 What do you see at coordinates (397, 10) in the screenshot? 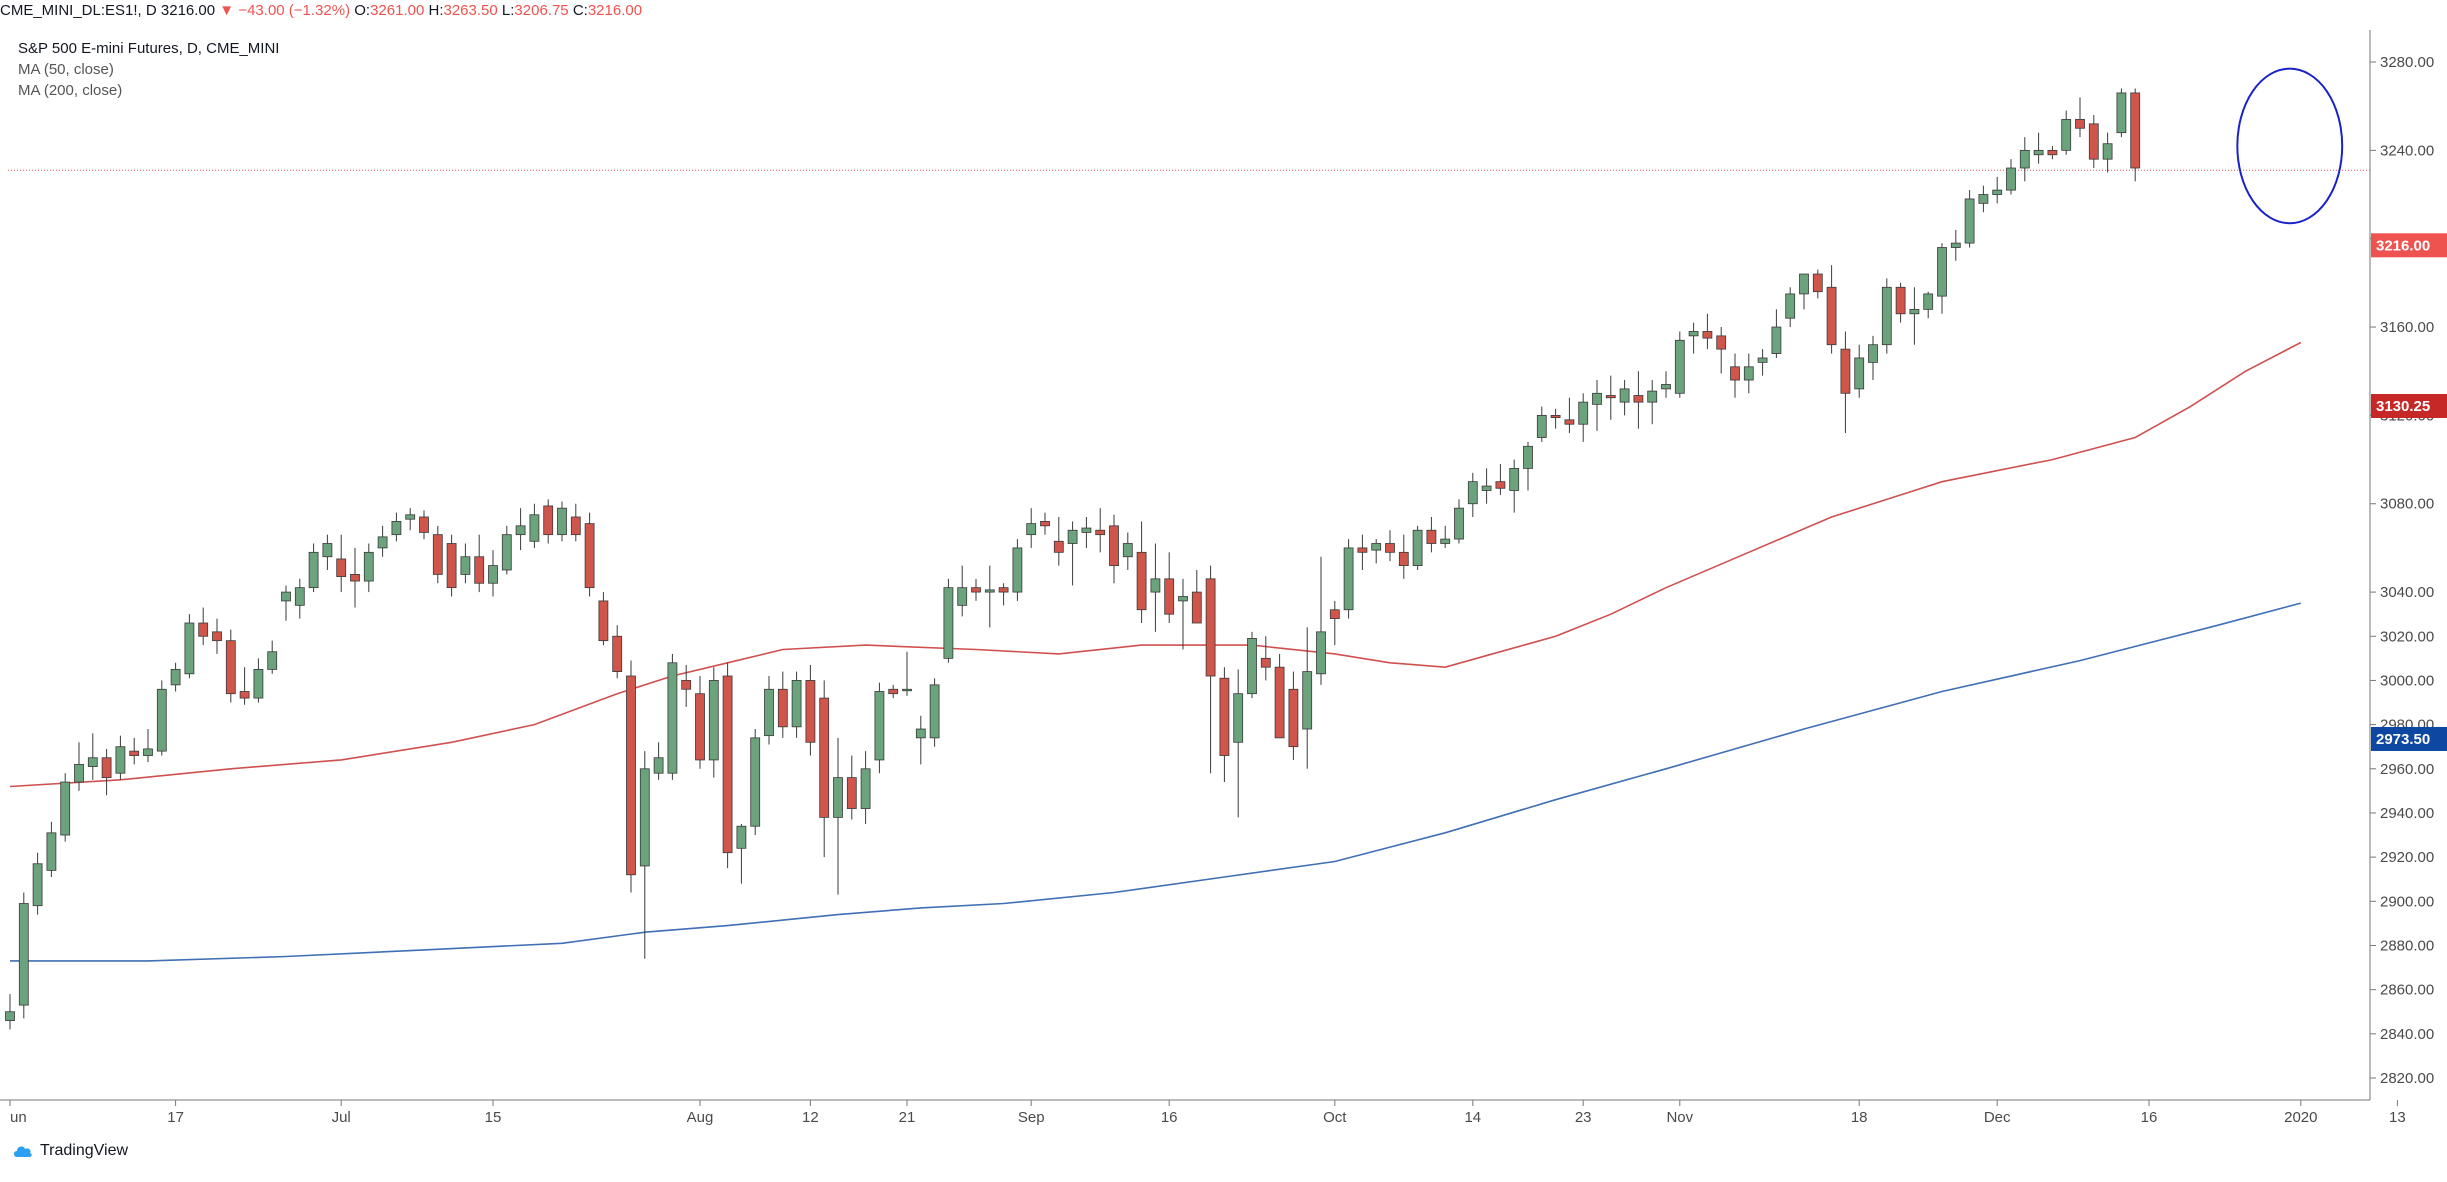
I see `open-value: 3261.00` at bounding box center [397, 10].